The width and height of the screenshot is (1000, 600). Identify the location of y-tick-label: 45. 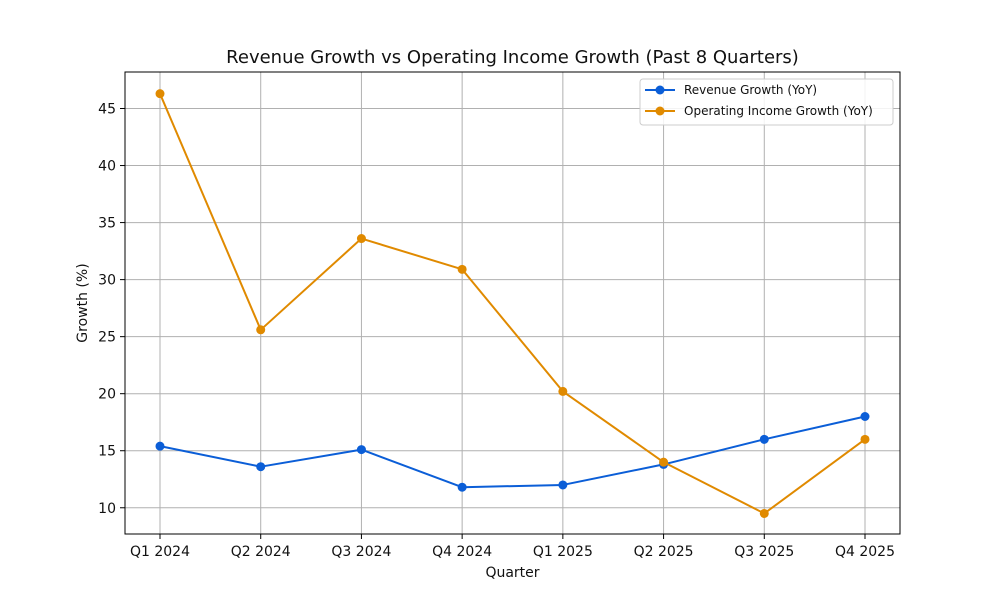
(107, 110).